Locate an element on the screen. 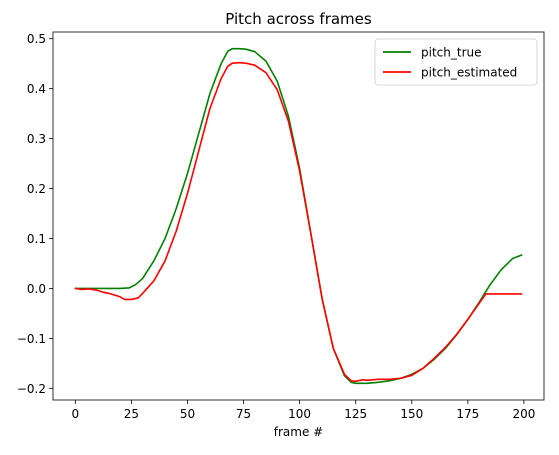  x-tick-label: 100 is located at coordinates (299, 414).